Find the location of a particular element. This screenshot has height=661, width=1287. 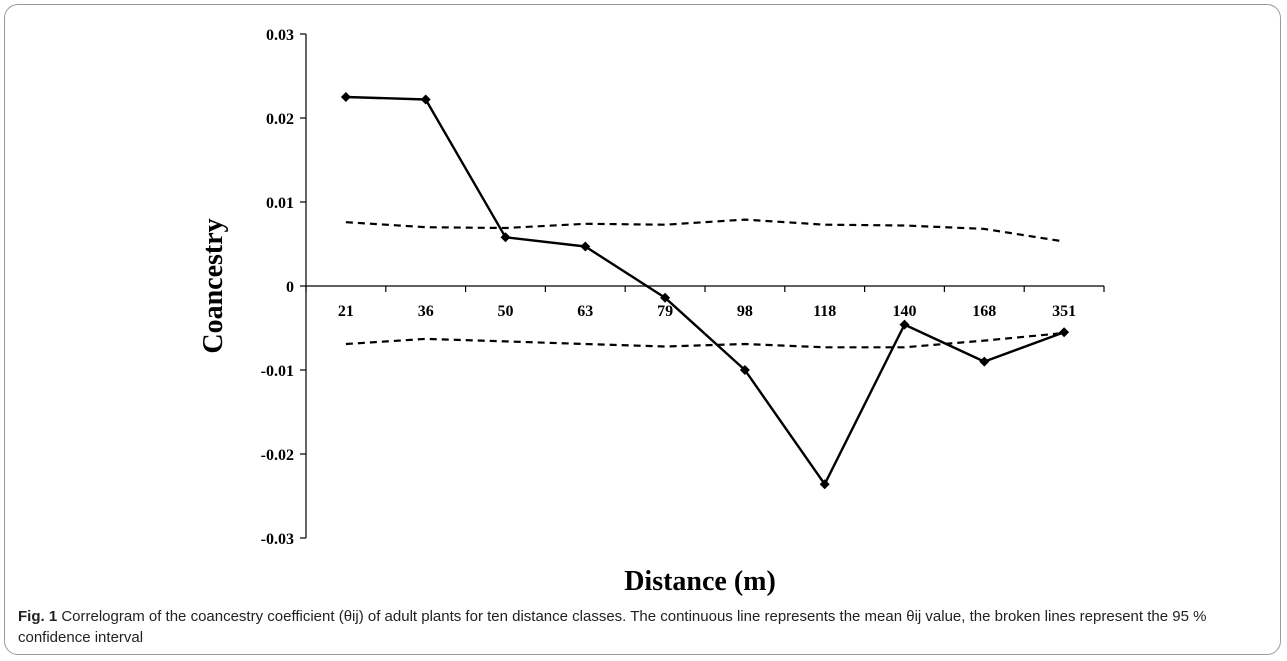

x-axis: 21 36 50 63 79 98 118 140 168 351 is located at coordinates (705, 302).